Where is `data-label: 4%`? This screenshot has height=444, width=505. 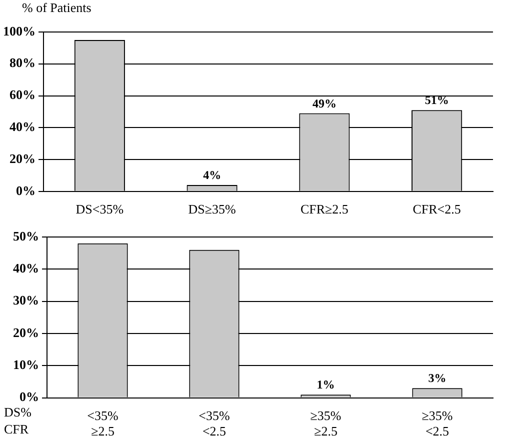 data-label: 4% is located at coordinates (212, 175).